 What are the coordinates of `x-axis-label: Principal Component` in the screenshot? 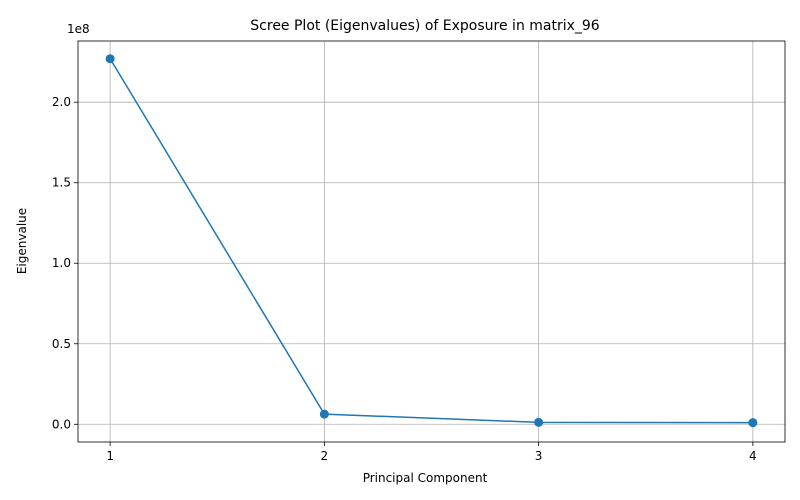 It's located at (425, 478).